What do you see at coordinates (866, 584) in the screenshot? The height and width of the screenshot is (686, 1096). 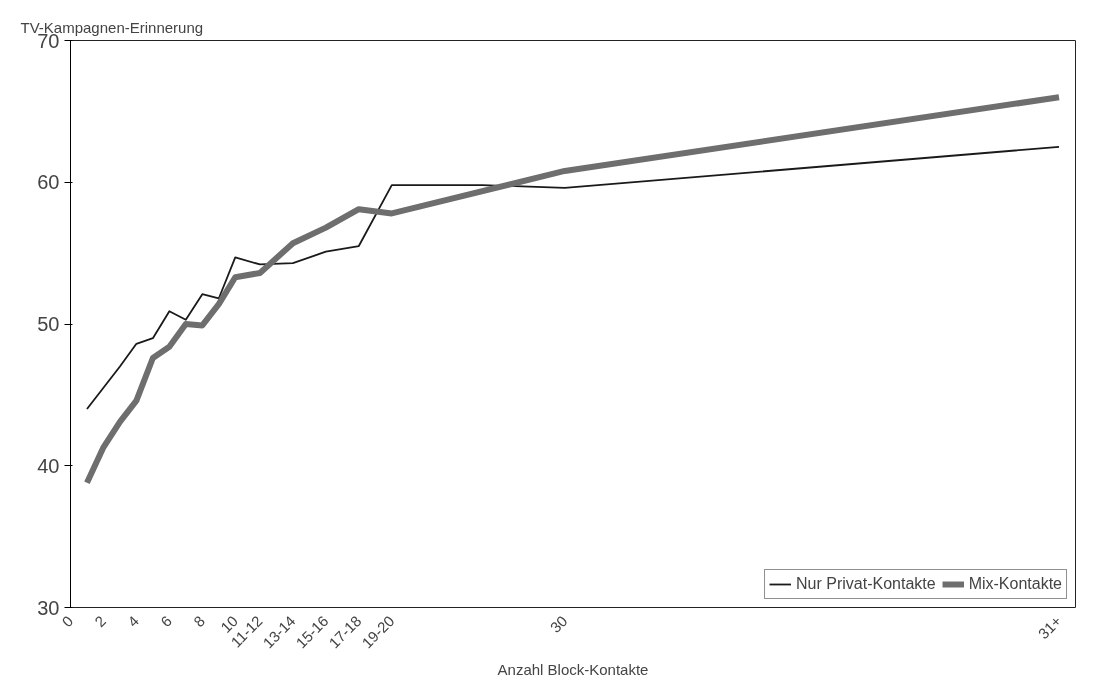 I see `legend-label: Nur Privat-Kontakte` at bounding box center [866, 584].